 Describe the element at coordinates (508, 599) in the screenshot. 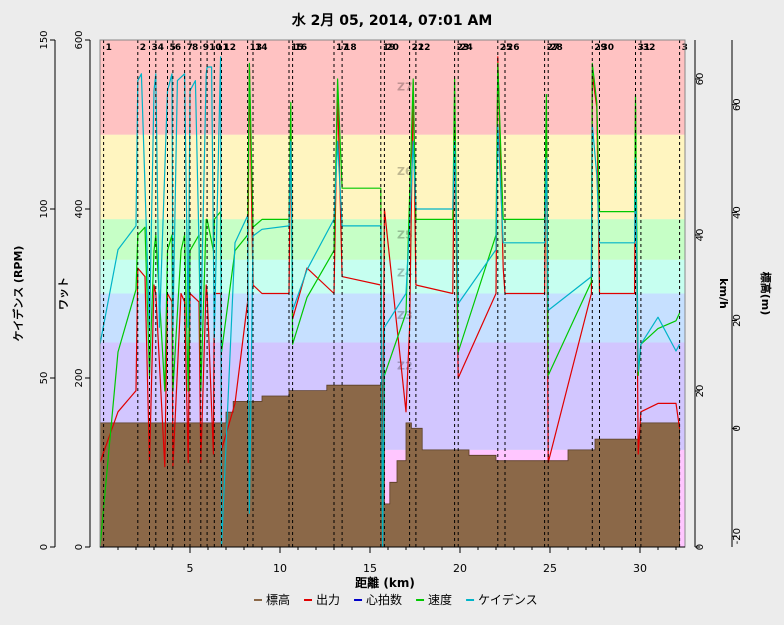

I see `legend-label-5: ケイデンス` at that location.